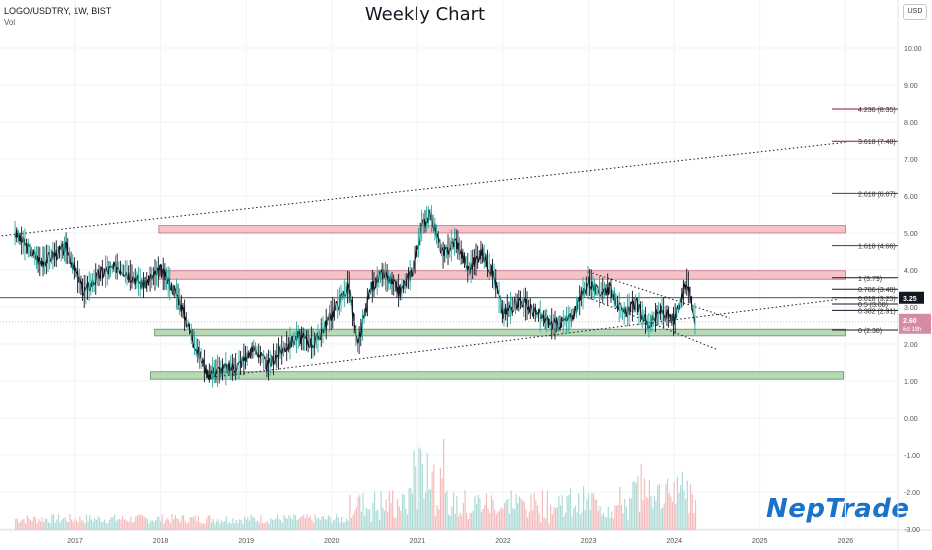 This screenshot has height=550, width=932. I want to click on fib-level-label: 0 (2.38), so click(870, 331).